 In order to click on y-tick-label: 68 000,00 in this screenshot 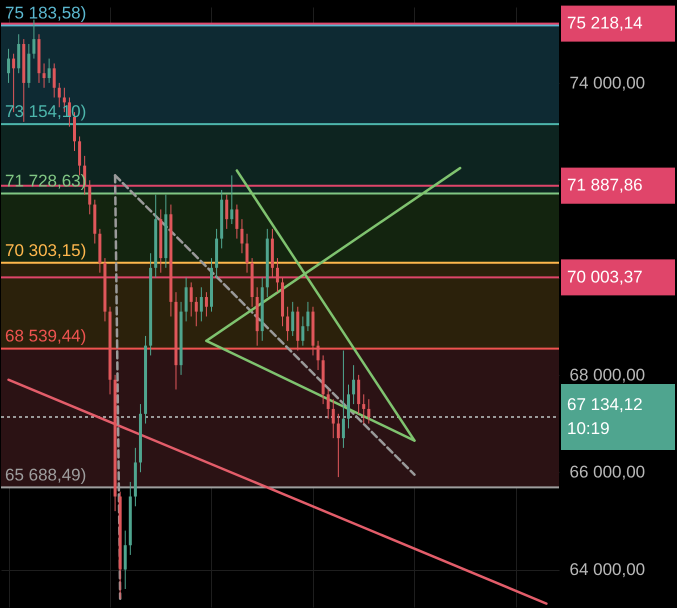, I will do `click(608, 374)`.